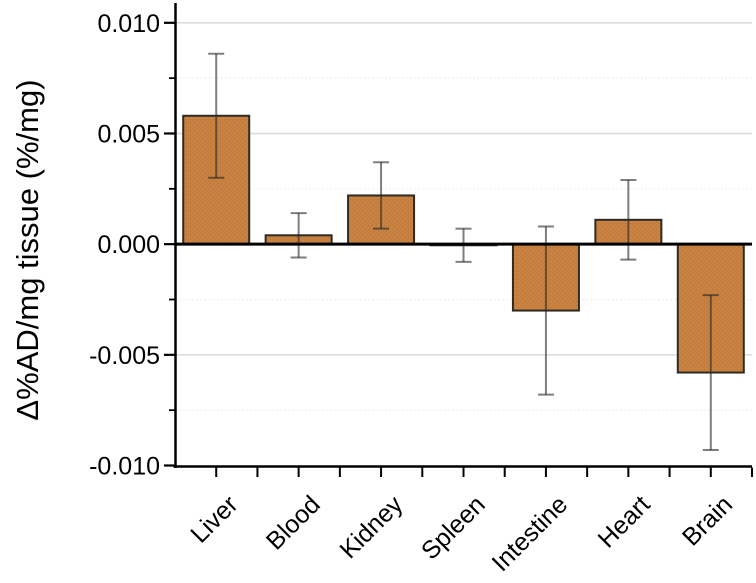 This screenshot has width=756, height=583. What do you see at coordinates (371, 527) in the screenshot?
I see `x-category-label-kidney: Kidney` at bounding box center [371, 527].